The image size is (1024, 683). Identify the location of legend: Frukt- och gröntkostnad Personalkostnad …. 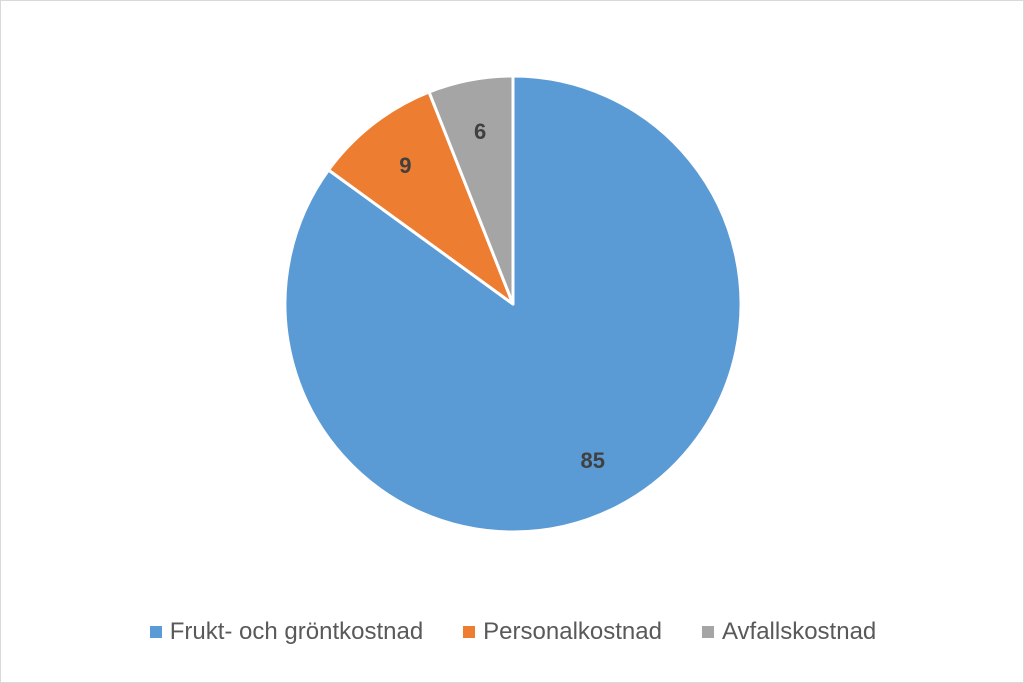
(512, 632).